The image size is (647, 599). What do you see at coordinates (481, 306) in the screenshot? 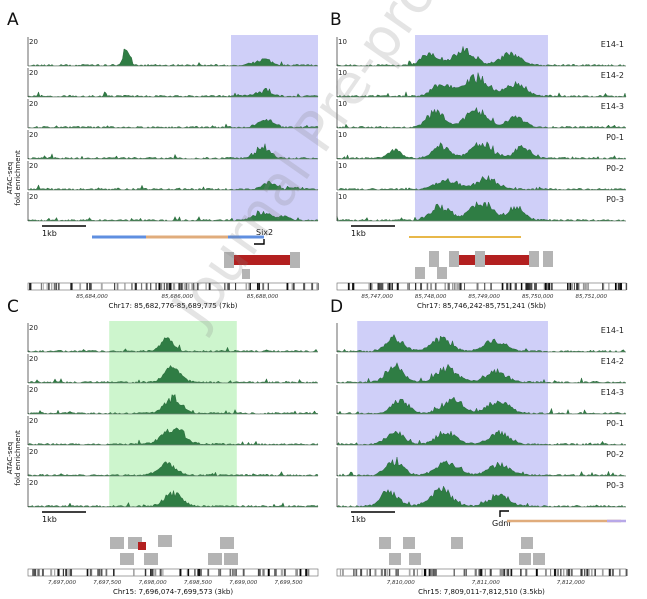
I see `region-label: Chr17: 85,746,242-85,751,241 (5kb)` at bounding box center [481, 306].